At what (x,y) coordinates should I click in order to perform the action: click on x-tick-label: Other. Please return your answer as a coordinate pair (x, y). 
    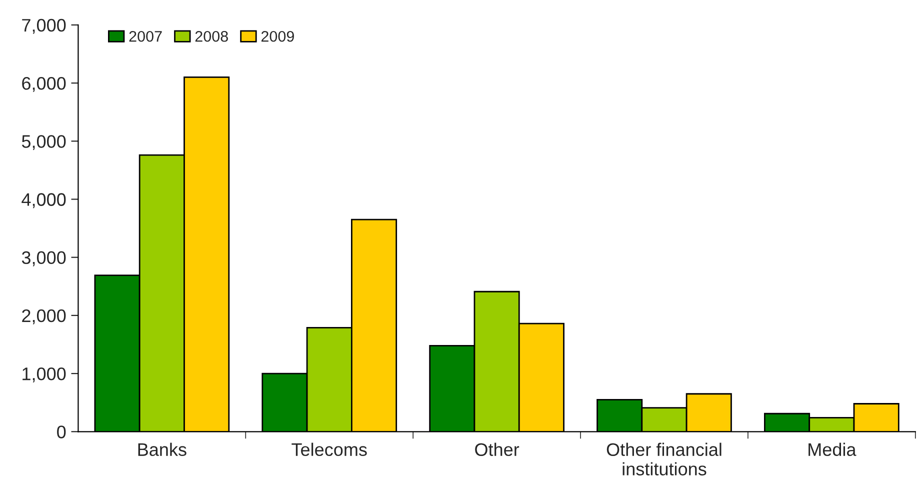
    Looking at the image, I should click on (497, 449).